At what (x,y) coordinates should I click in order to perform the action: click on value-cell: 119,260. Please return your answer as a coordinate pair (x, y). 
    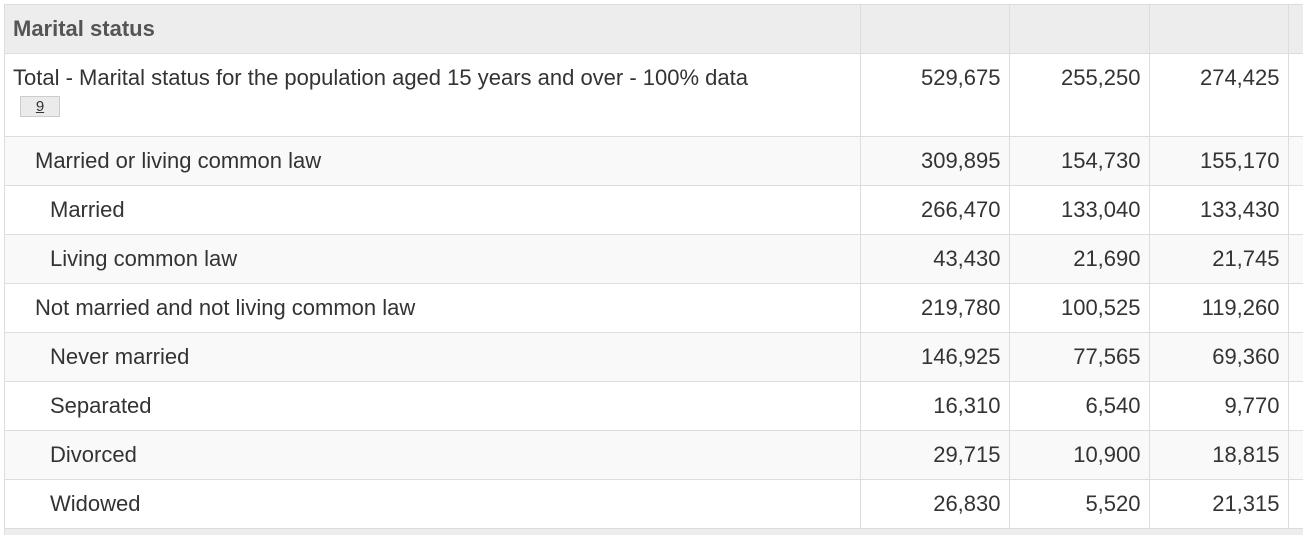
    Looking at the image, I should click on (1218, 308).